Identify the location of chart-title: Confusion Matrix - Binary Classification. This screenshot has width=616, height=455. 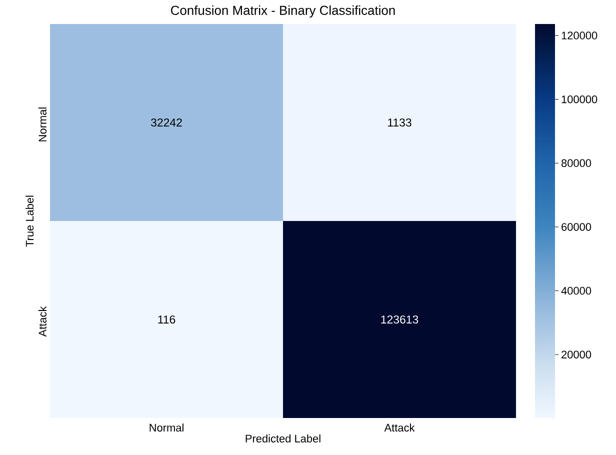
(283, 11).